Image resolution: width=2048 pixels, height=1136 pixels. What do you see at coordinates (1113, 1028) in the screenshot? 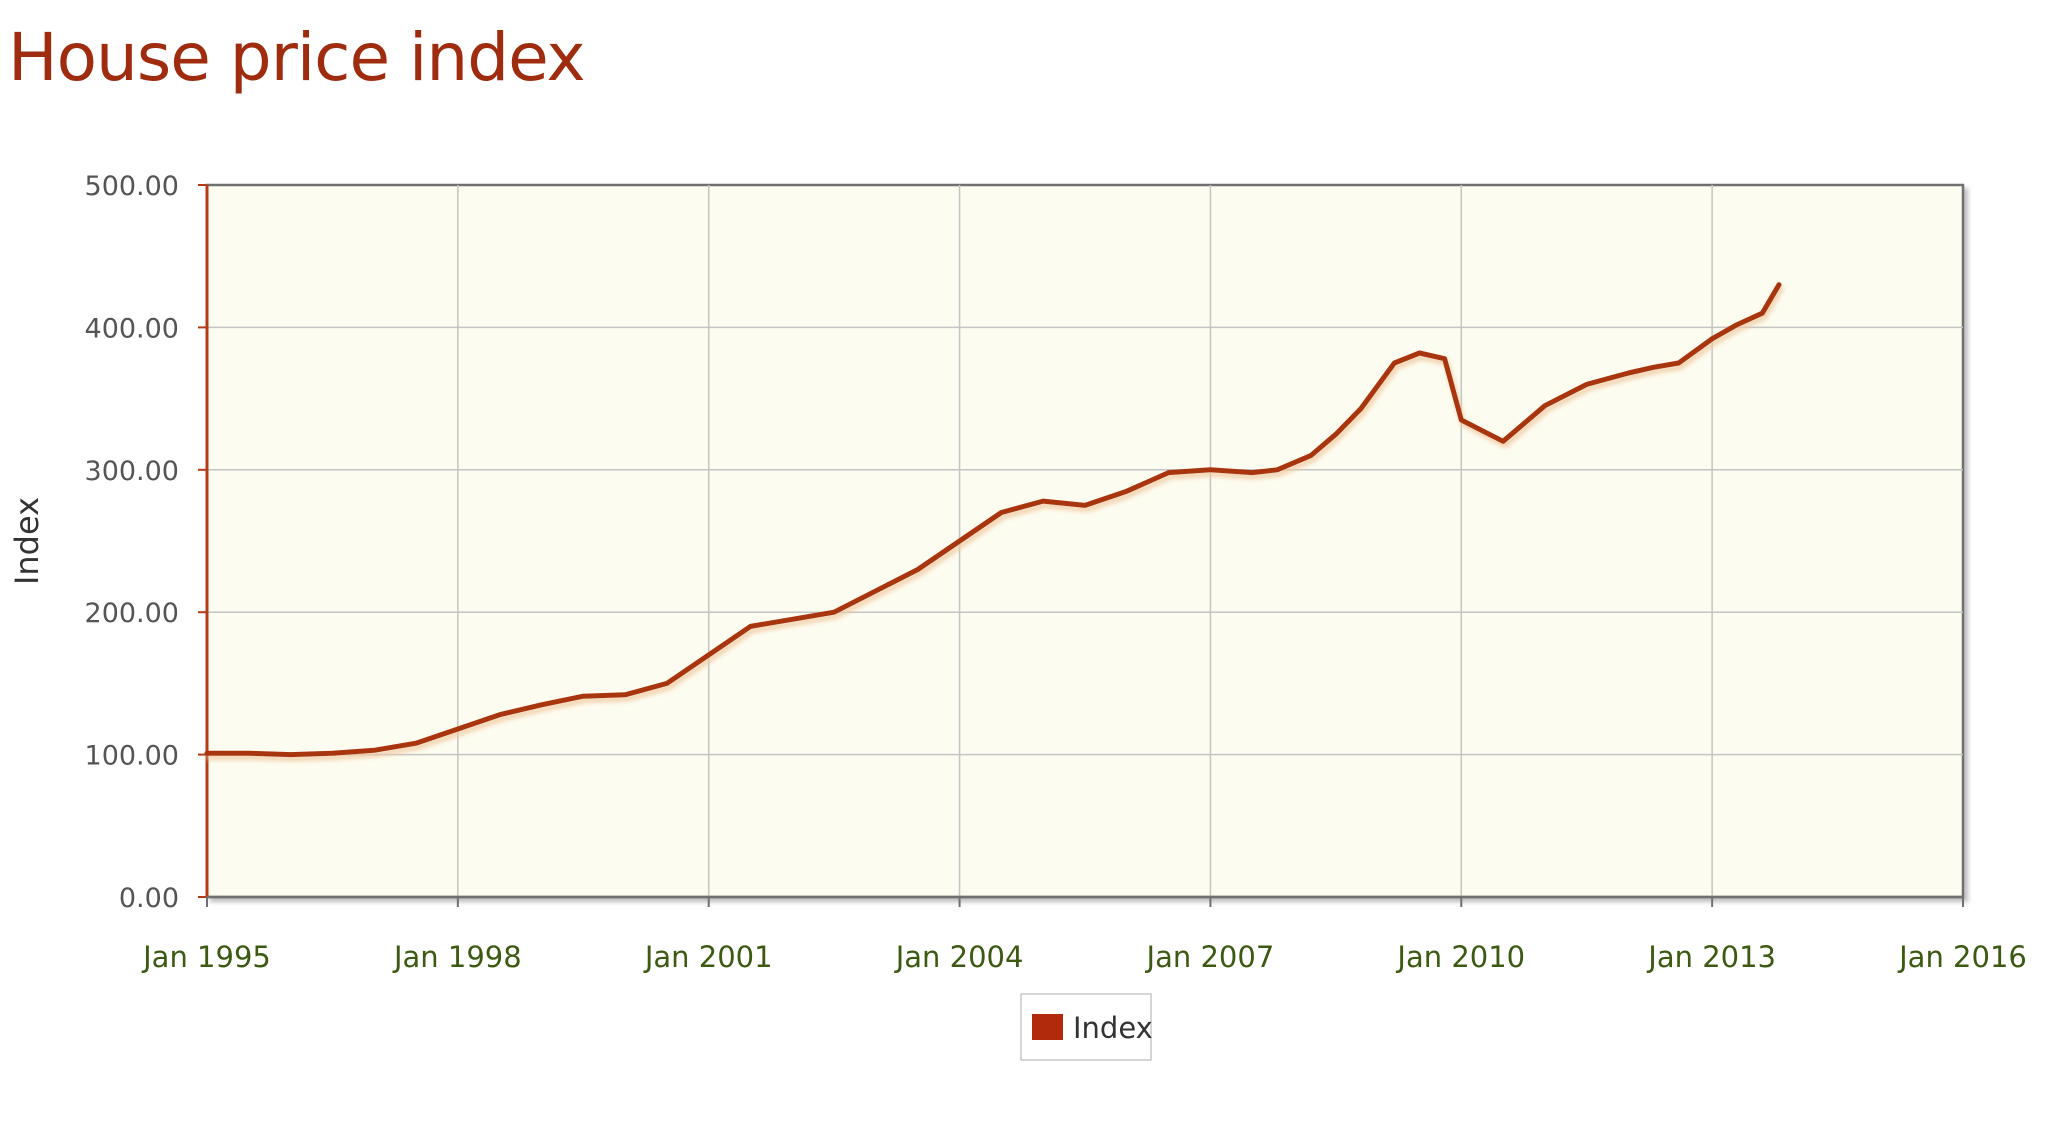
I see `legend-label-index: Index` at bounding box center [1113, 1028].